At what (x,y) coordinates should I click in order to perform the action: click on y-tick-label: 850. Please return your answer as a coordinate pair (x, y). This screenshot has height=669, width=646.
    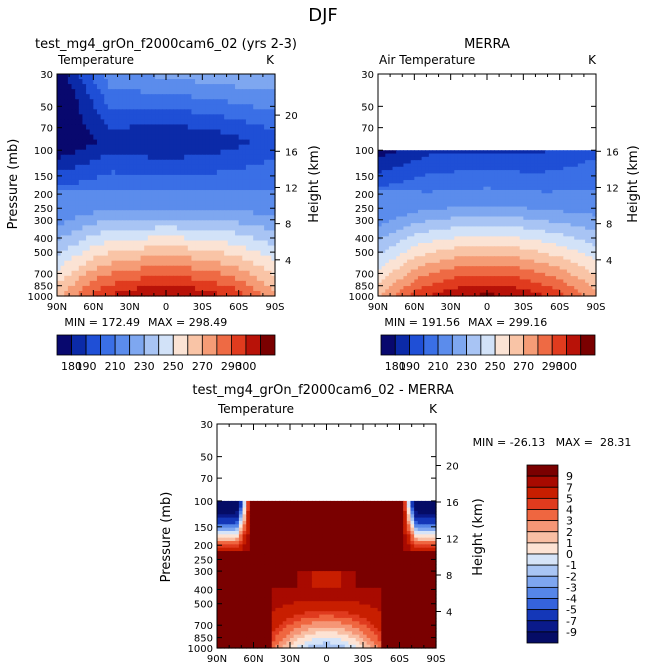
    Looking at the image, I should click on (43, 287).